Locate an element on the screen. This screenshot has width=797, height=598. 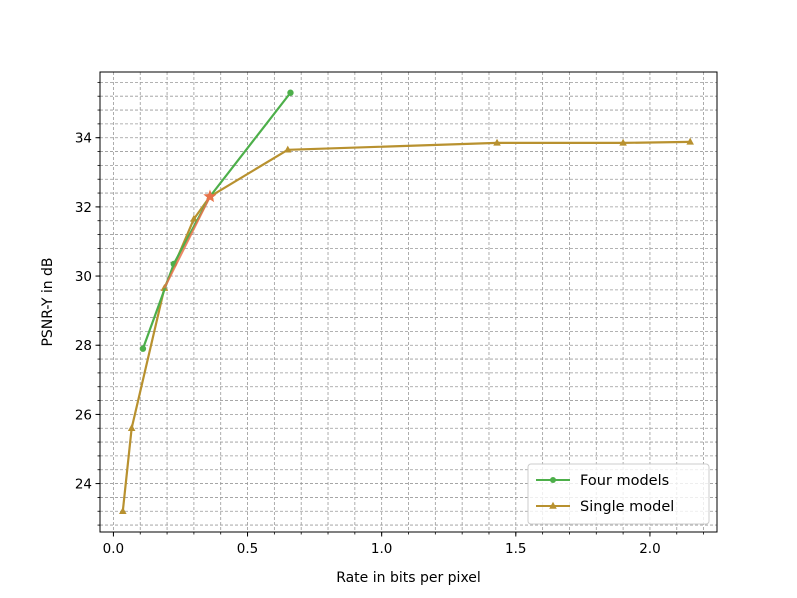
y-tick-label: 34 is located at coordinates (83, 139).